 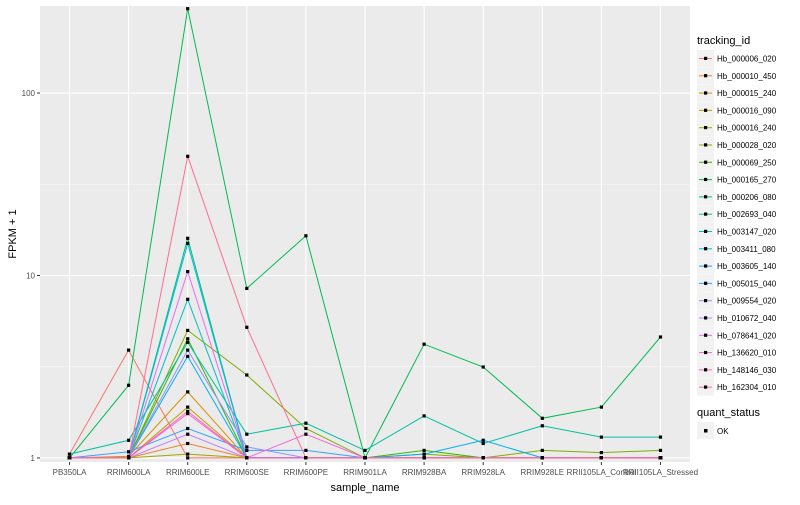 I want to click on legend-label: Hb_002693_040, so click(x=747, y=214).